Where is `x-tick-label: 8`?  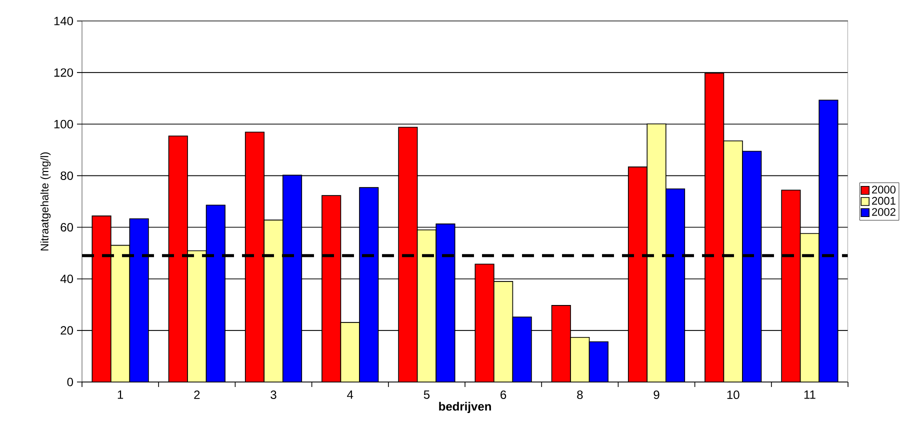 x-tick-label: 8 is located at coordinates (580, 395).